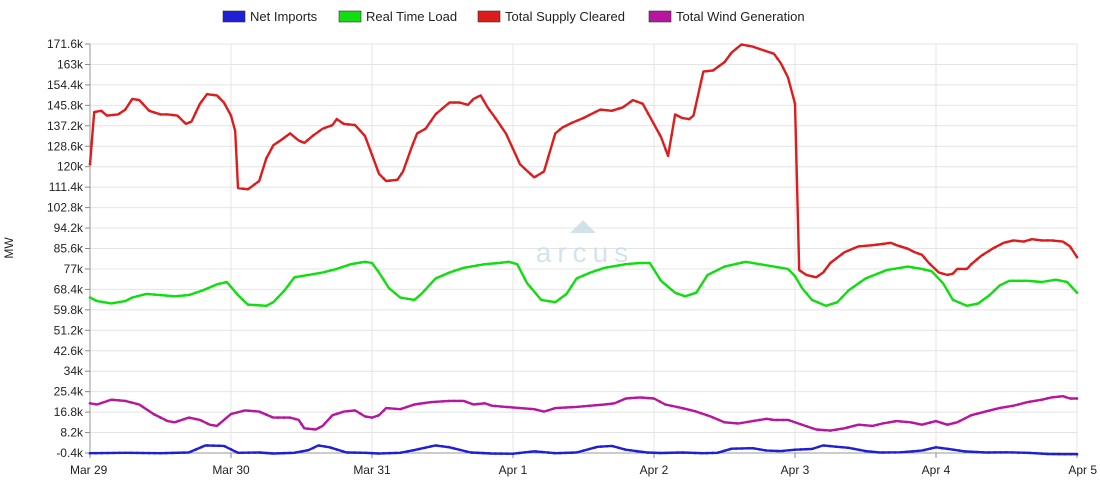 This screenshot has height=500, width=1100. I want to click on legend-item-real-time-load: Real Time Load, so click(397, 16).